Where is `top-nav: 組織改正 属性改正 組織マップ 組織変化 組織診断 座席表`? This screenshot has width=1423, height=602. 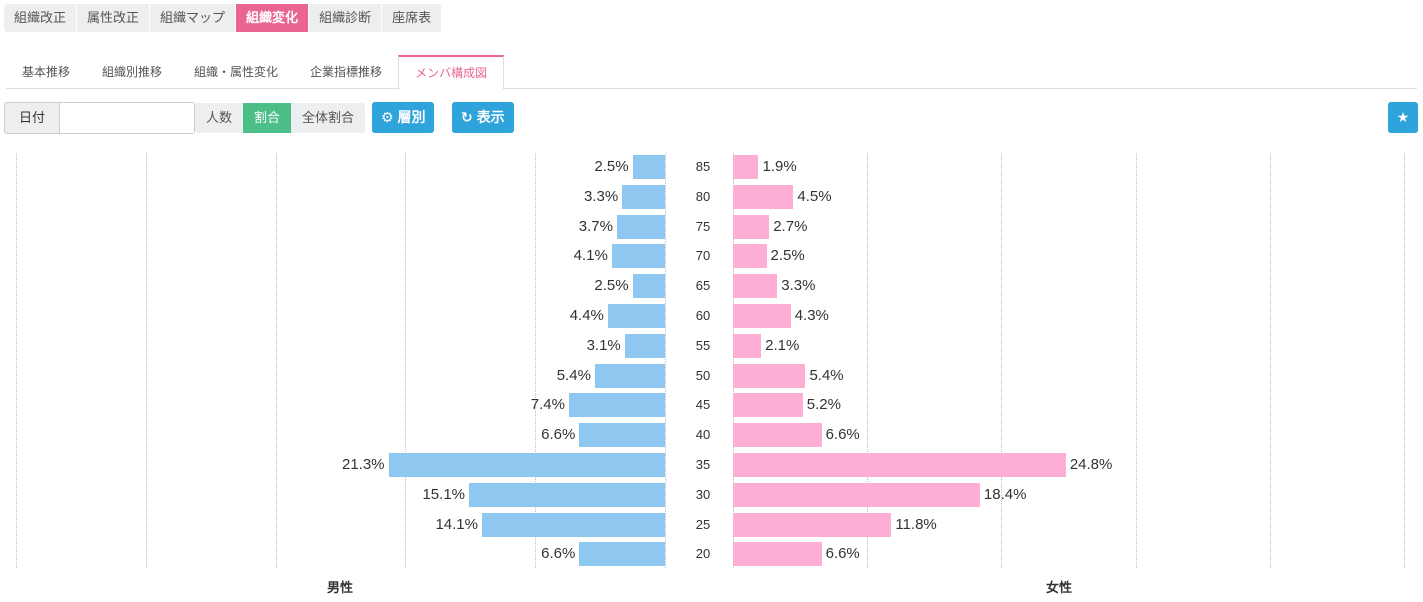 top-nav: 組織改正 属性改正 組織マップ 組織変化 組織診断 座席表 is located at coordinates (223, 18).